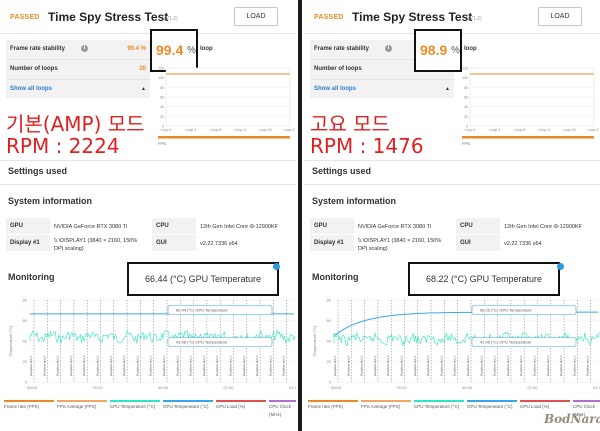 This screenshot has width=600, height=431. I want to click on frame-rate-stability-label: Frame rate stability, so click(342, 49).